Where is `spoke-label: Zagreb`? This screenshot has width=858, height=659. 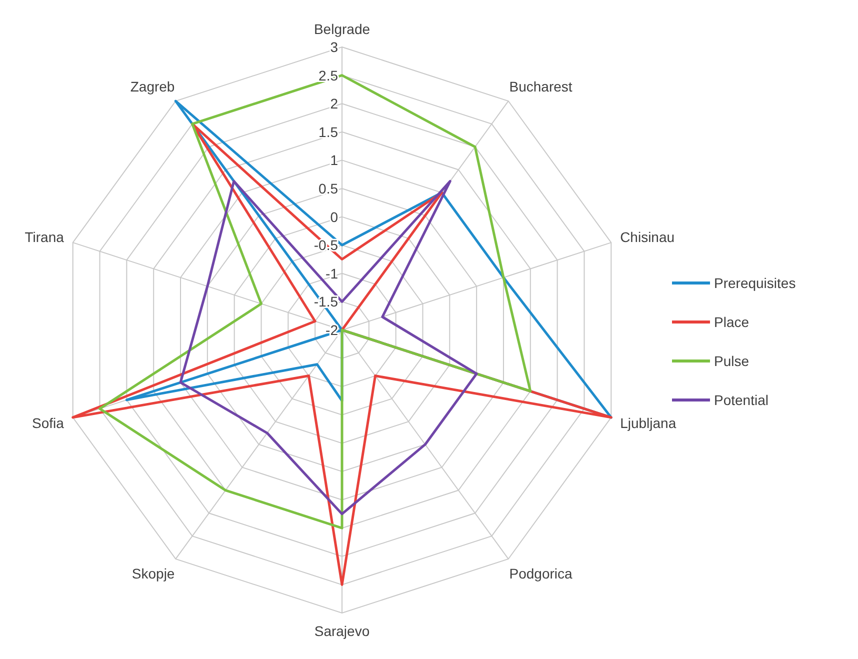
spoke-label: Zagreb is located at coordinates (152, 86).